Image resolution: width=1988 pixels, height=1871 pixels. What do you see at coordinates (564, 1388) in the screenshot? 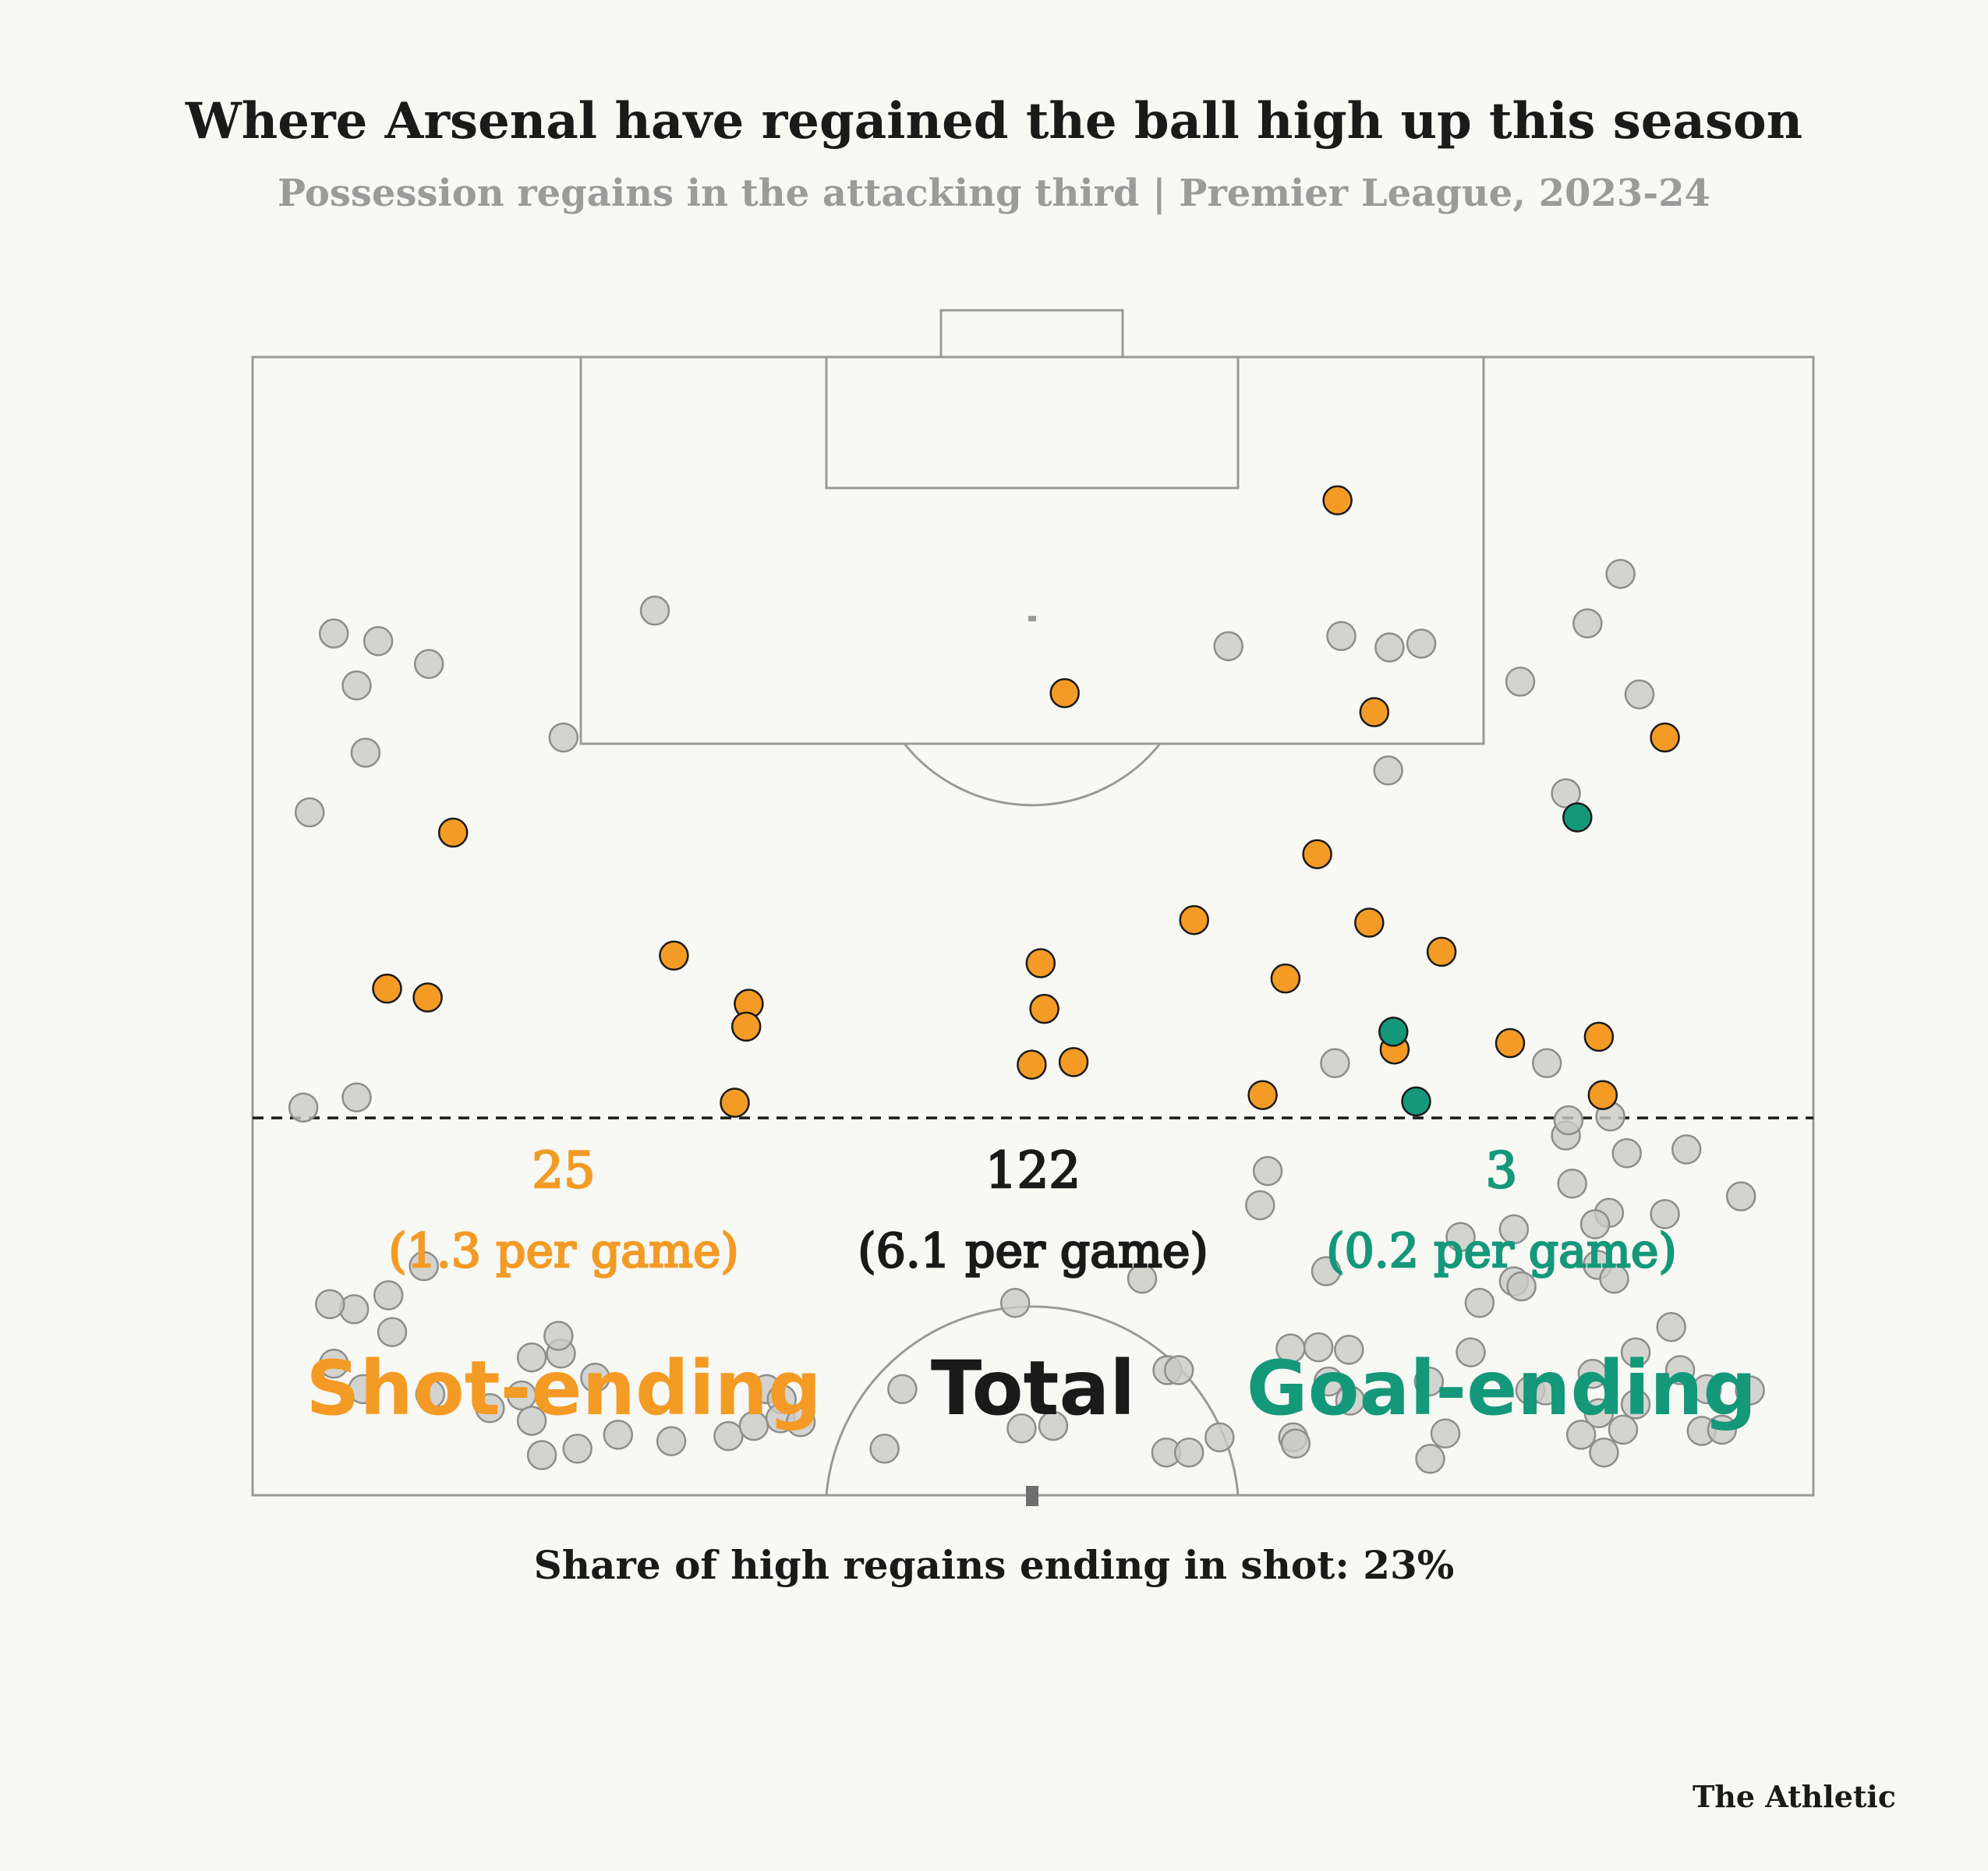
I see `shot-ending-label: Shot-ending` at bounding box center [564, 1388].